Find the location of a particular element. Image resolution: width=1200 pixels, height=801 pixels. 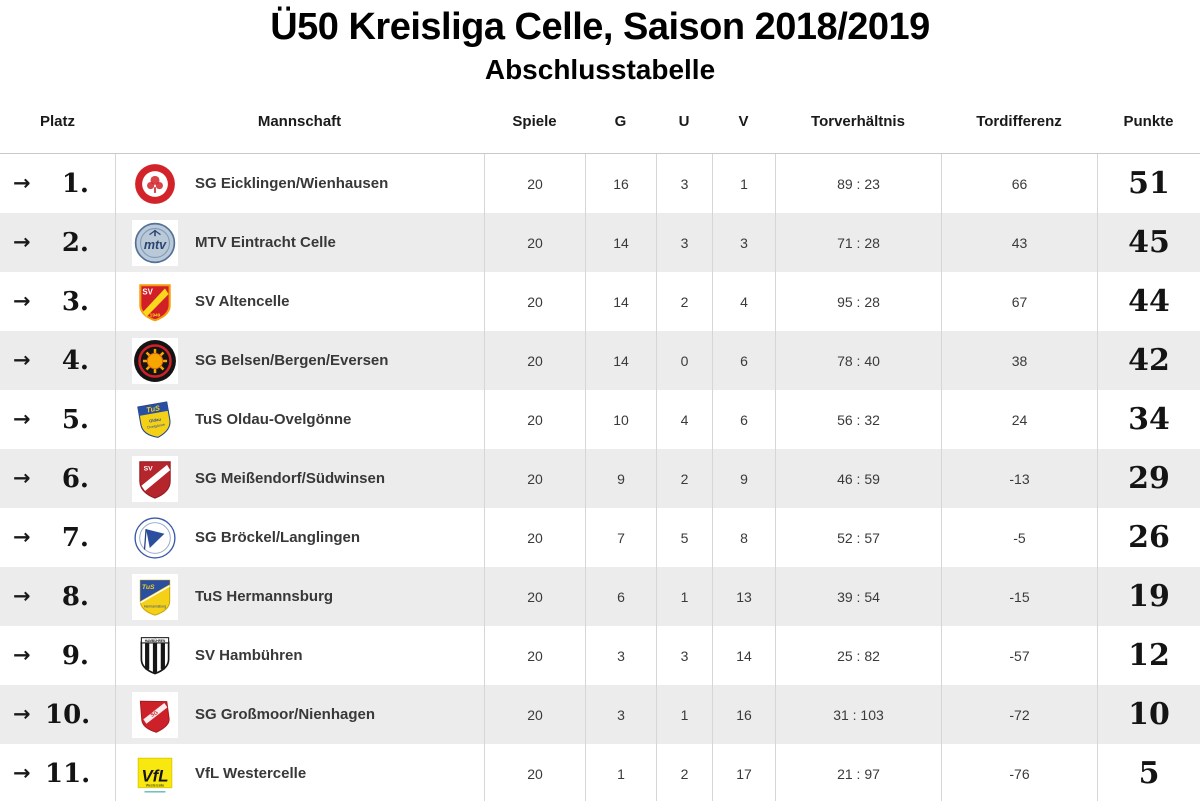

platz-cell: → 1. is located at coordinates (57, 183).